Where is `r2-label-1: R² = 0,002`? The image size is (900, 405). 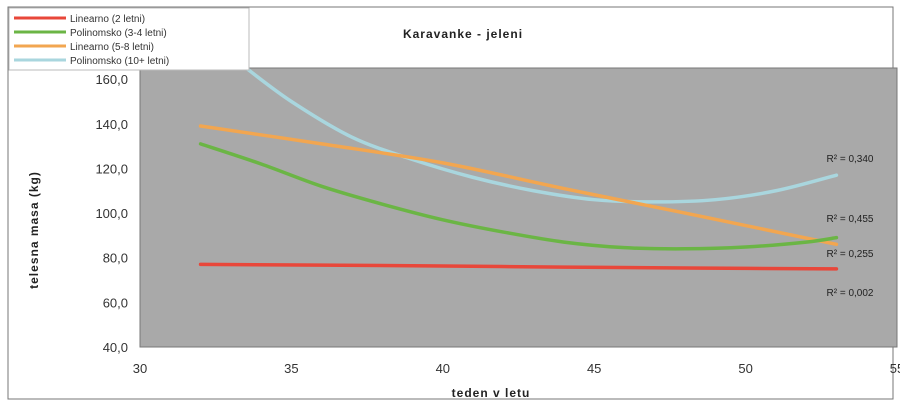 r2-label-1: R² = 0,002 is located at coordinates (850, 293).